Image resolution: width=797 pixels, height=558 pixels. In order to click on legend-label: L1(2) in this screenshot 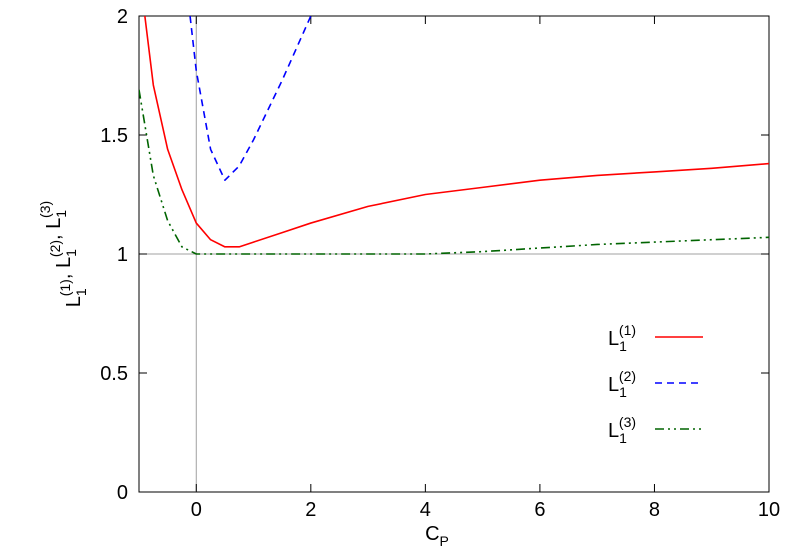, I will do `click(622, 384)`.